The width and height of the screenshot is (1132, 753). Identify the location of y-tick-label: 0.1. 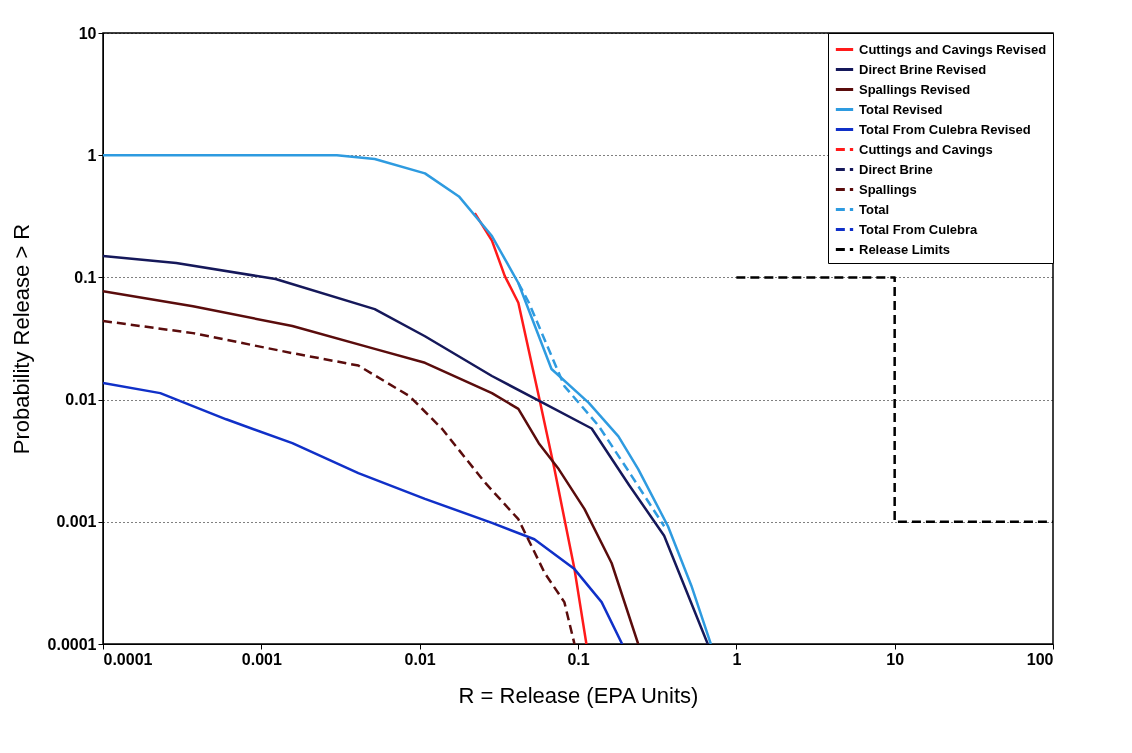
(85, 277).